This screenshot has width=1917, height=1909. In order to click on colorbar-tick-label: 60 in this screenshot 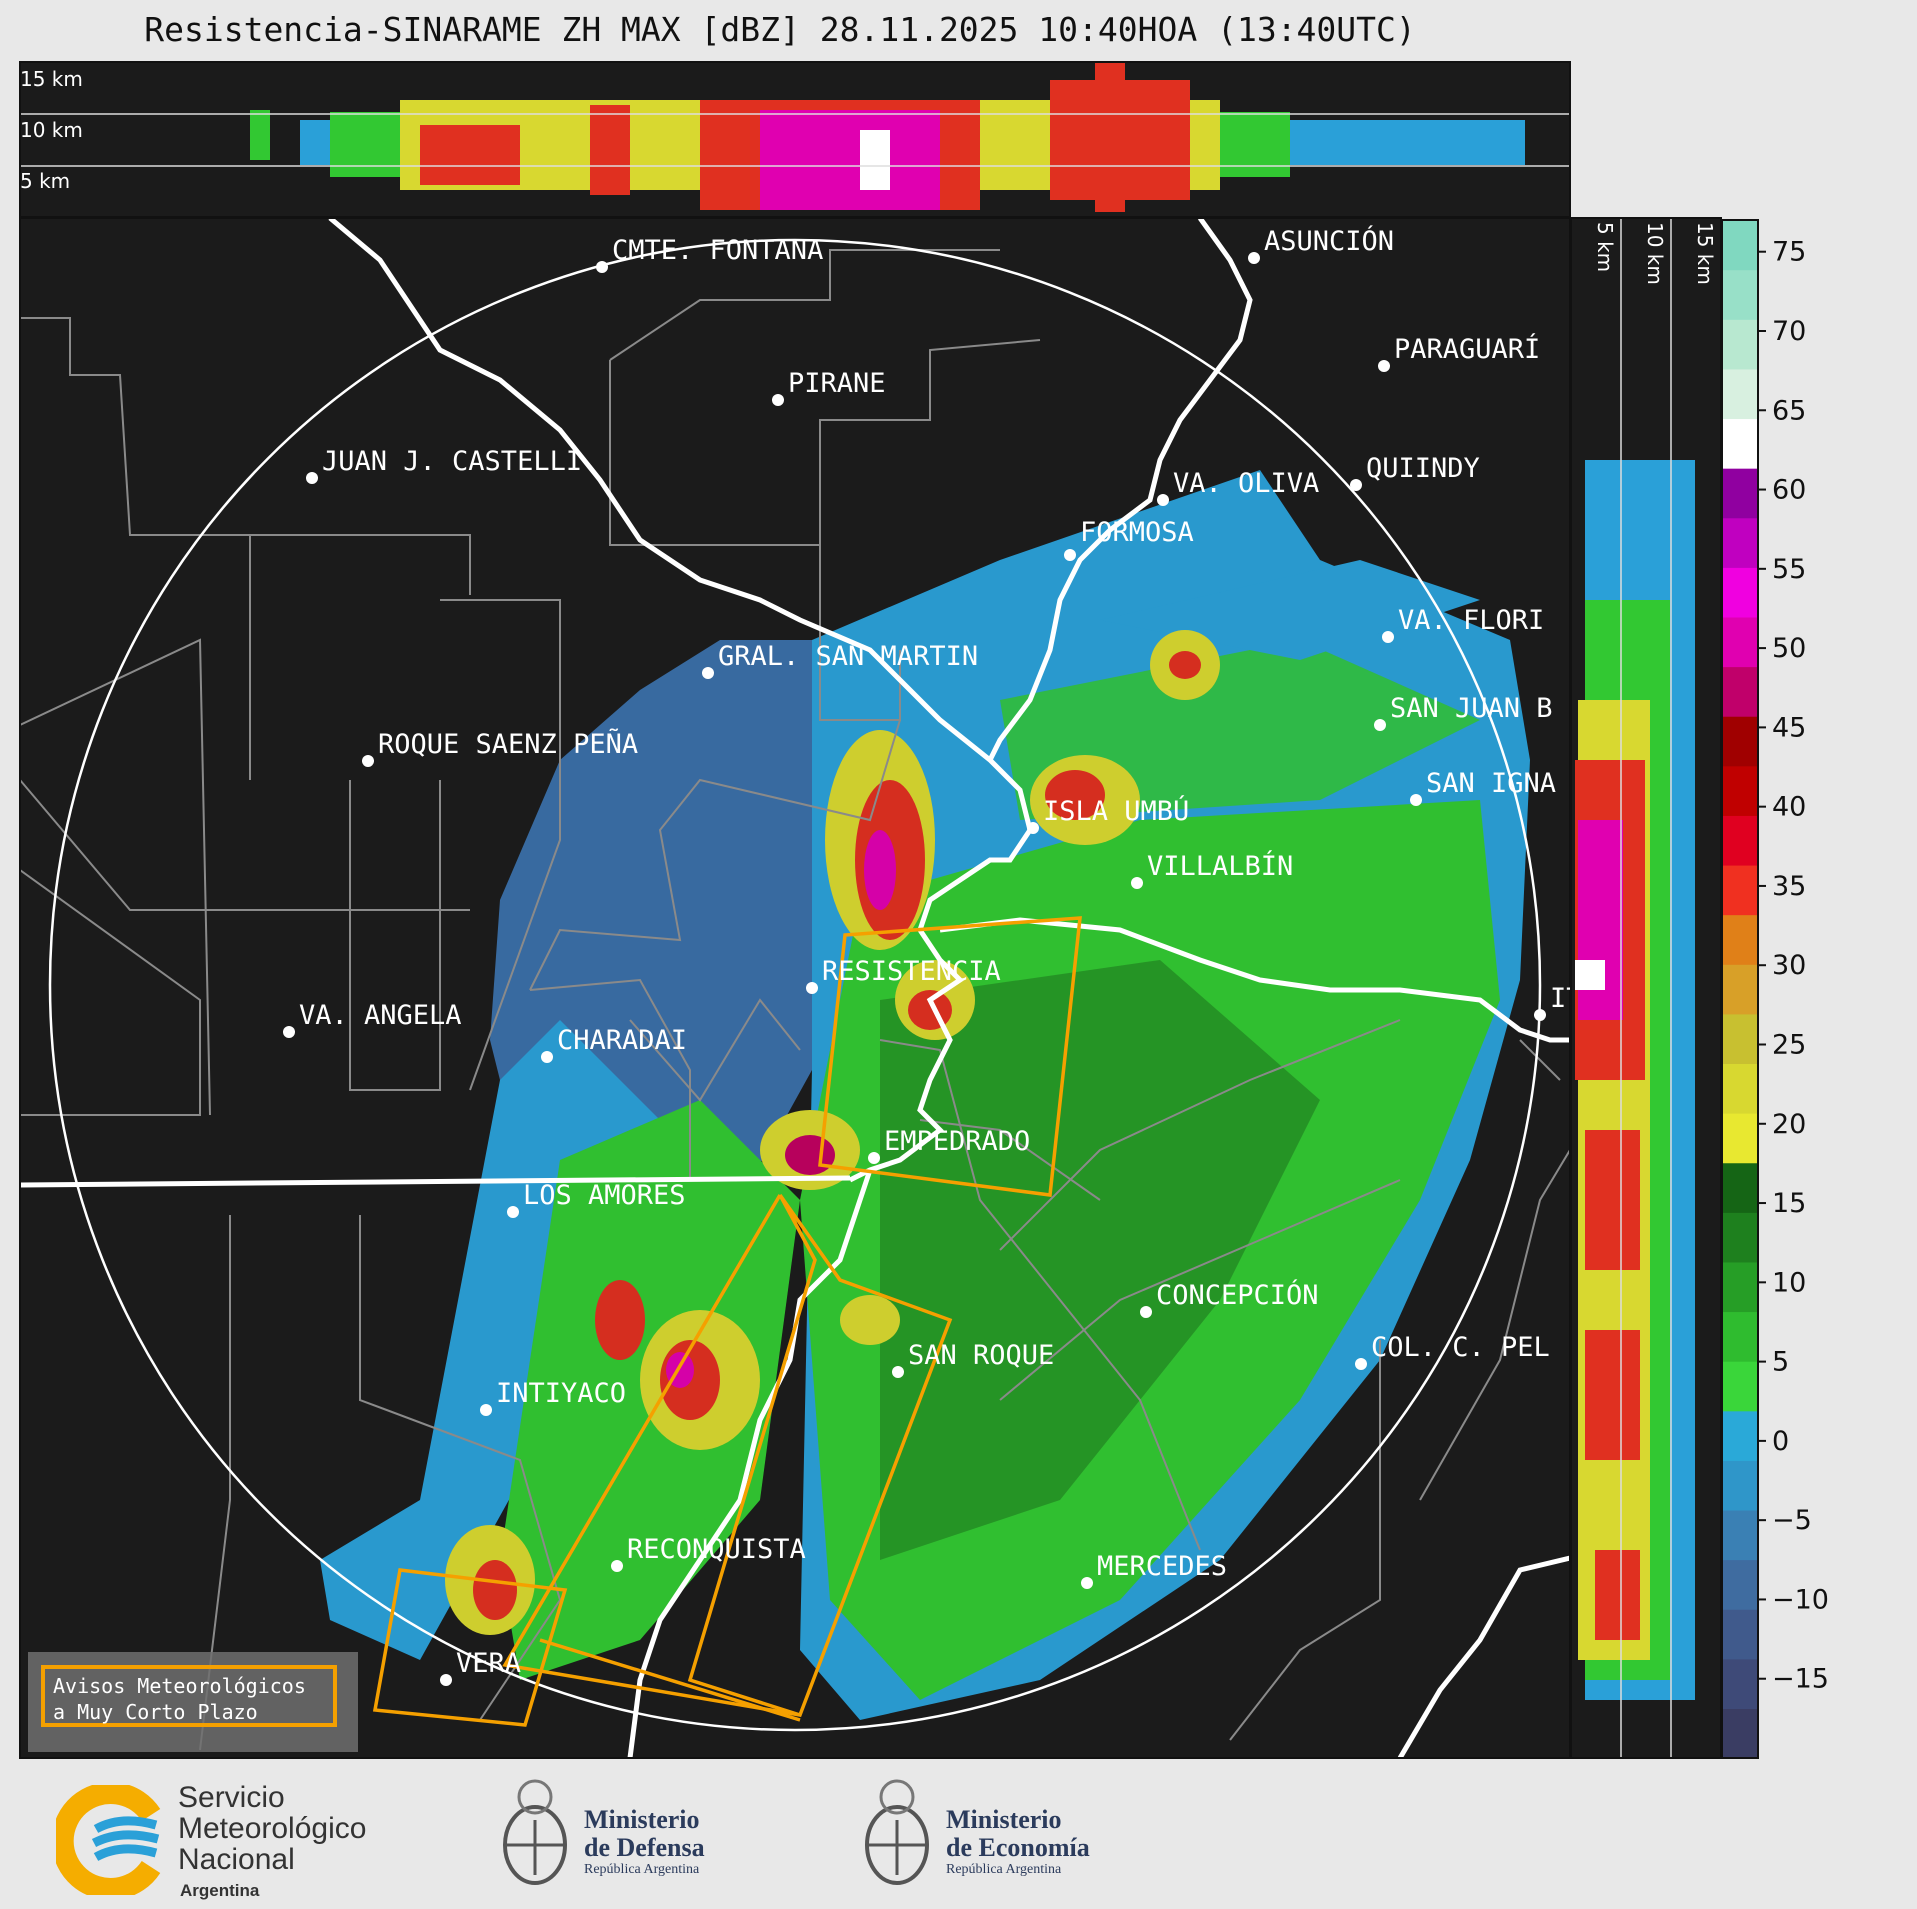, I will do `click(1789, 490)`.